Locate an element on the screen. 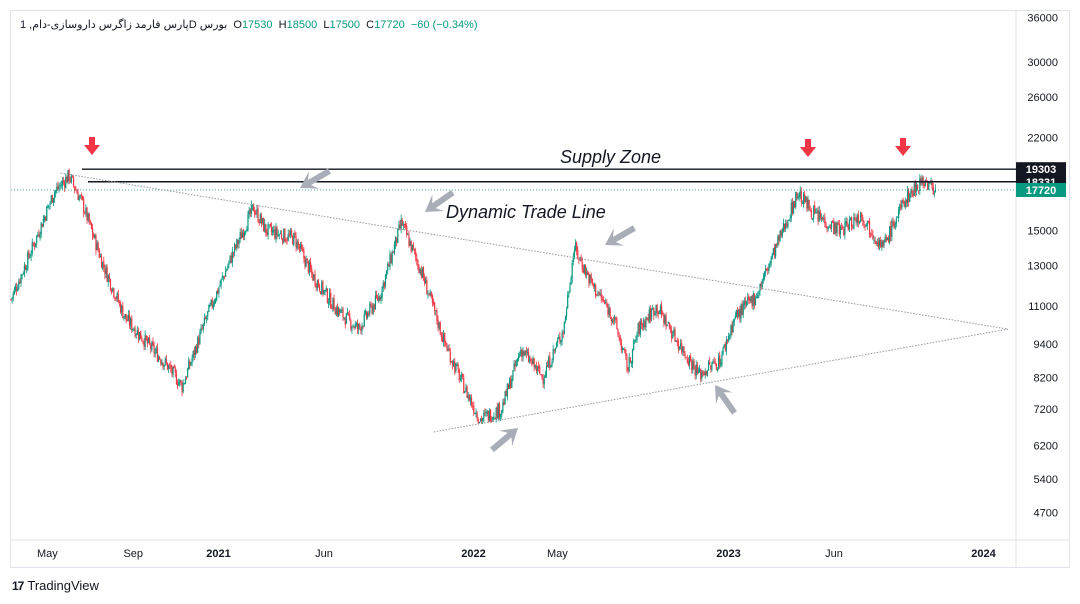 The height and width of the screenshot is (604, 1080). gray-arrow-icon is located at coordinates (440, 201).